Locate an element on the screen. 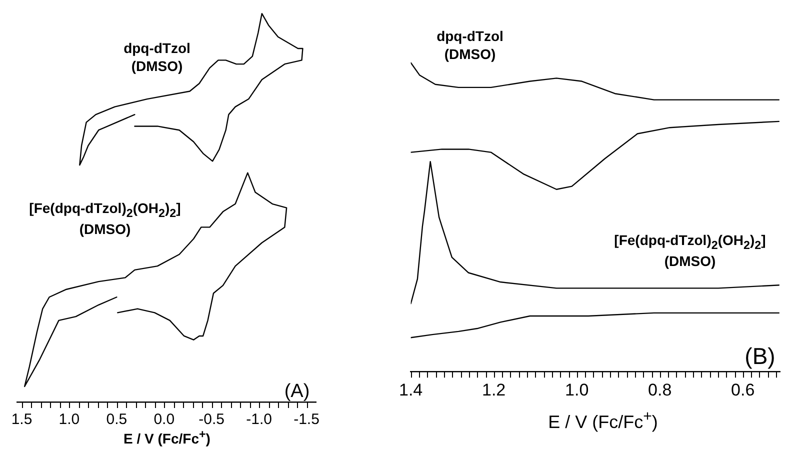 The height and width of the screenshot is (458, 785). annotation: (B) is located at coordinates (760, 356).